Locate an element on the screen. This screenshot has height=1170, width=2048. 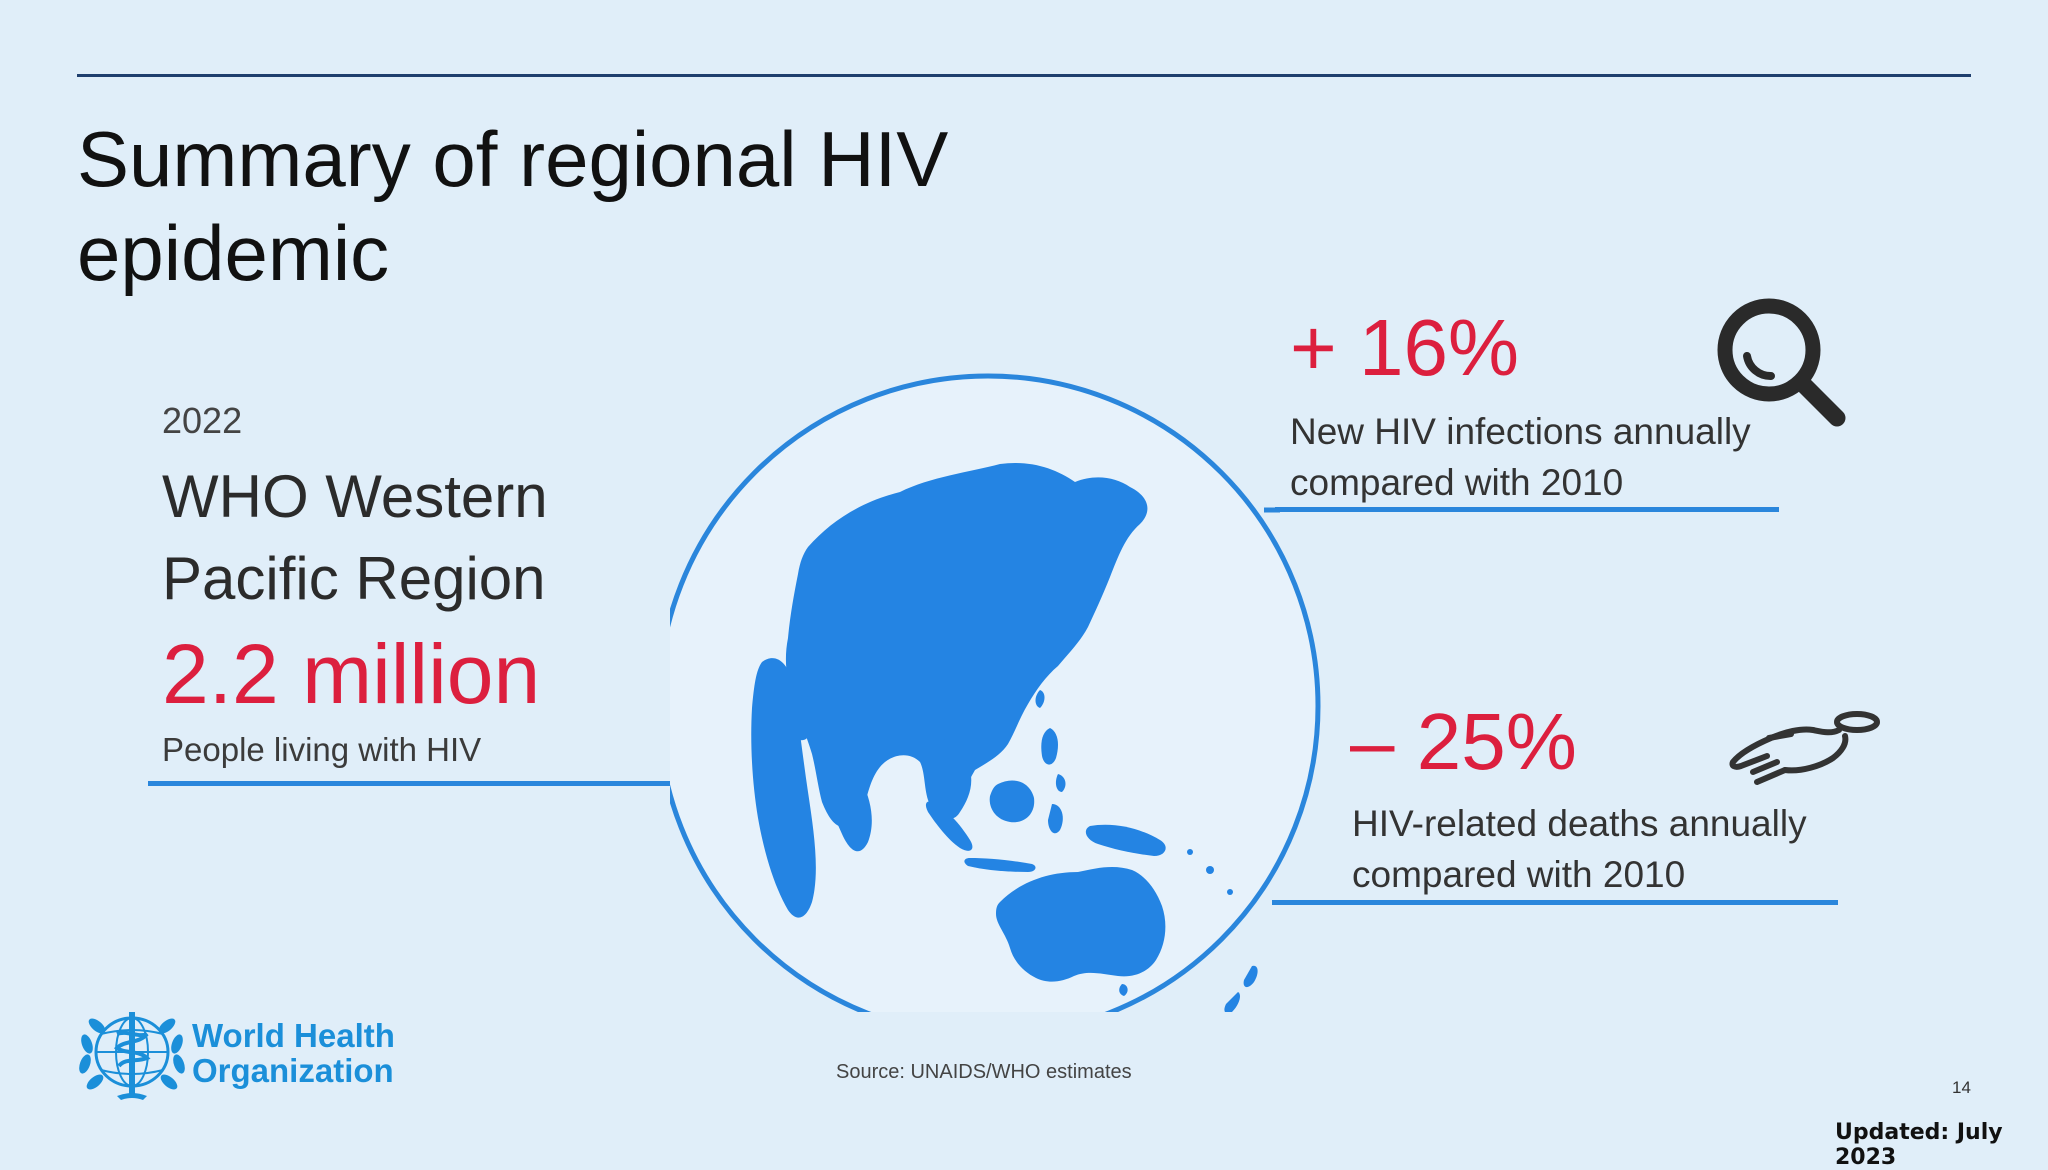
who-logo-text: World Health Organization is located at coordinates (293, 1053).